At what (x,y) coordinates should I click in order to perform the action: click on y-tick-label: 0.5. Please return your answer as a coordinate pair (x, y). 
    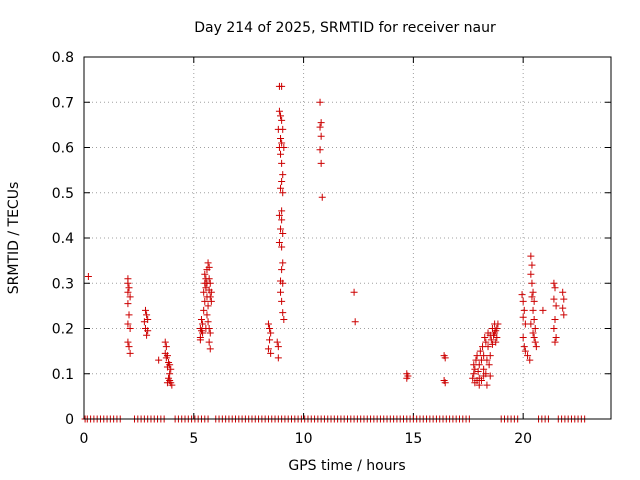
    Looking at the image, I should click on (63, 194).